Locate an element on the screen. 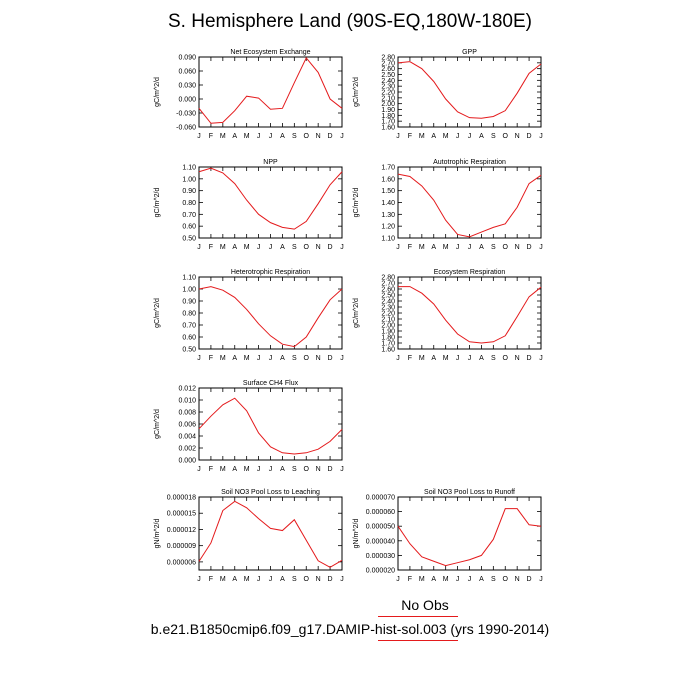 The height and width of the screenshot is (700, 700). y-tick-label: 0.70 is located at coordinates (189, 215).